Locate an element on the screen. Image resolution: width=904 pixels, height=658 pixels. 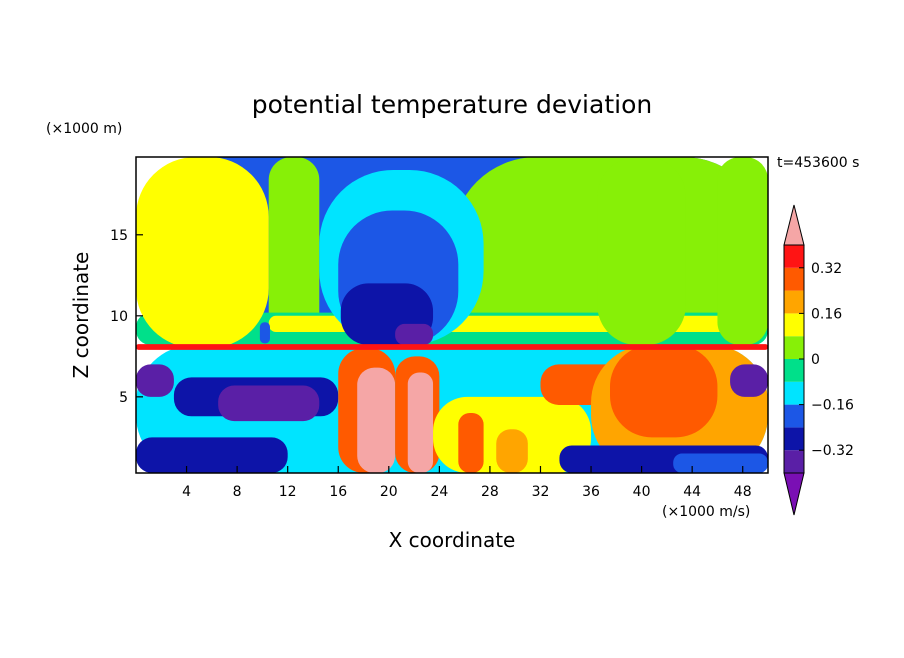
y-tick-label-15: 15 is located at coordinates (119, 236).